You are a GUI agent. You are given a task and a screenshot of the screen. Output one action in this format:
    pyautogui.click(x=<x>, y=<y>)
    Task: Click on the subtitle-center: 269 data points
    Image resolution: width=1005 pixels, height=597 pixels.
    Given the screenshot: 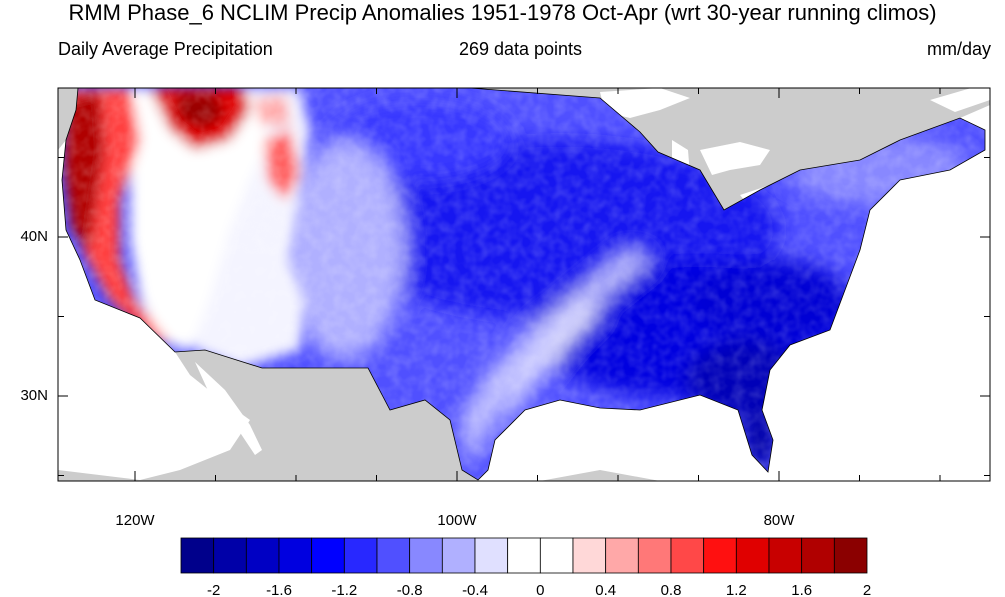 What is the action you would take?
    pyautogui.click(x=520, y=49)
    